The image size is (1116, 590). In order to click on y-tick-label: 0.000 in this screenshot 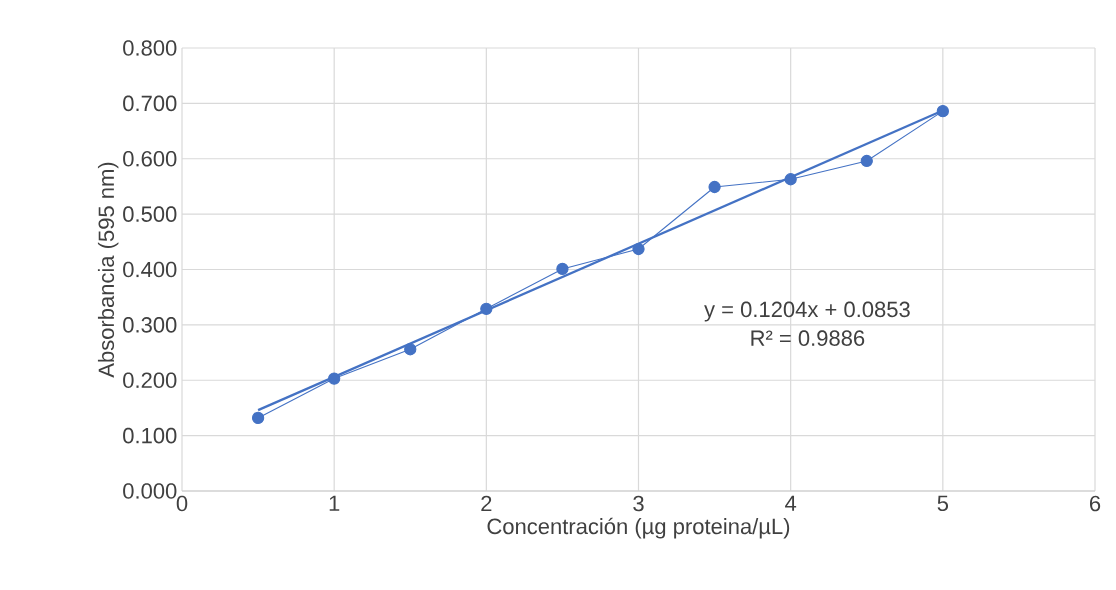, I will do `click(150, 491)`.